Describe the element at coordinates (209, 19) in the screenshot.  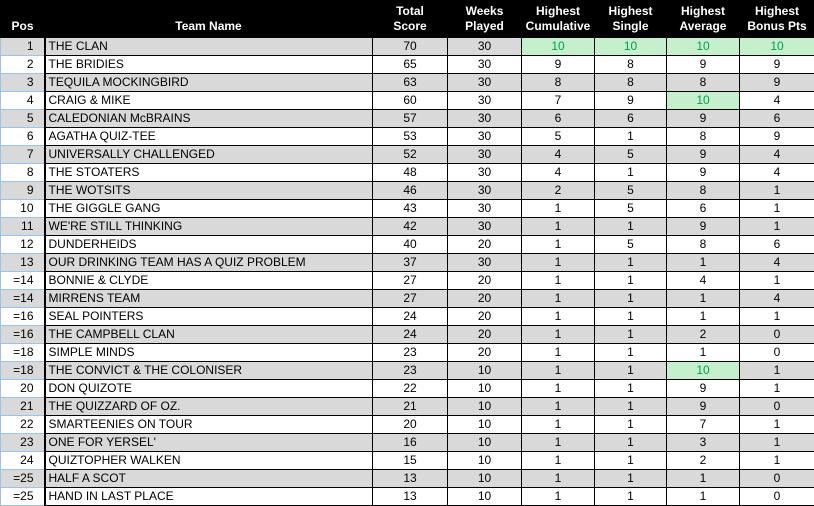
I see `column-header-team: Team Name` at that location.